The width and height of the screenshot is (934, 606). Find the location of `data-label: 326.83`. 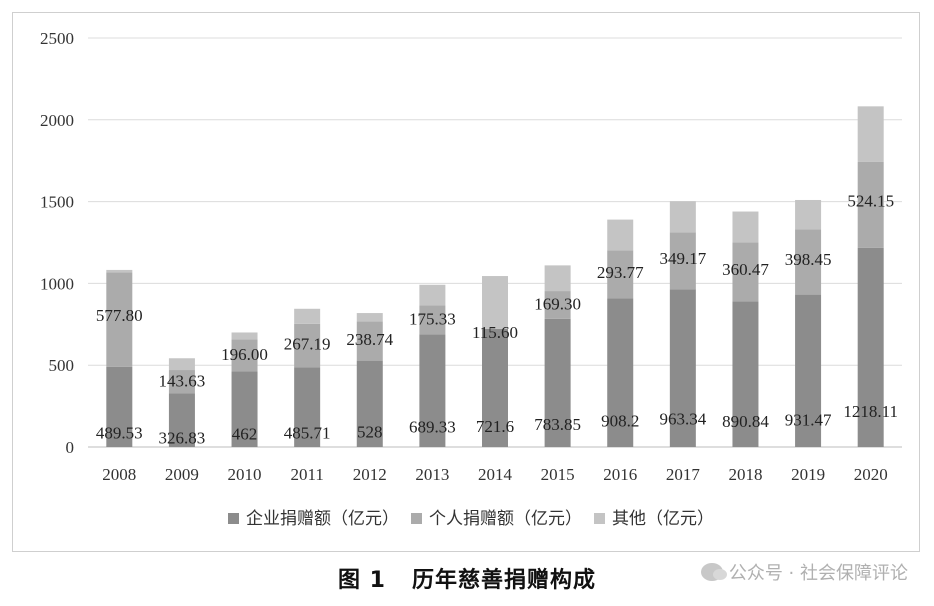

data-label: 326.83 is located at coordinates (182, 437).